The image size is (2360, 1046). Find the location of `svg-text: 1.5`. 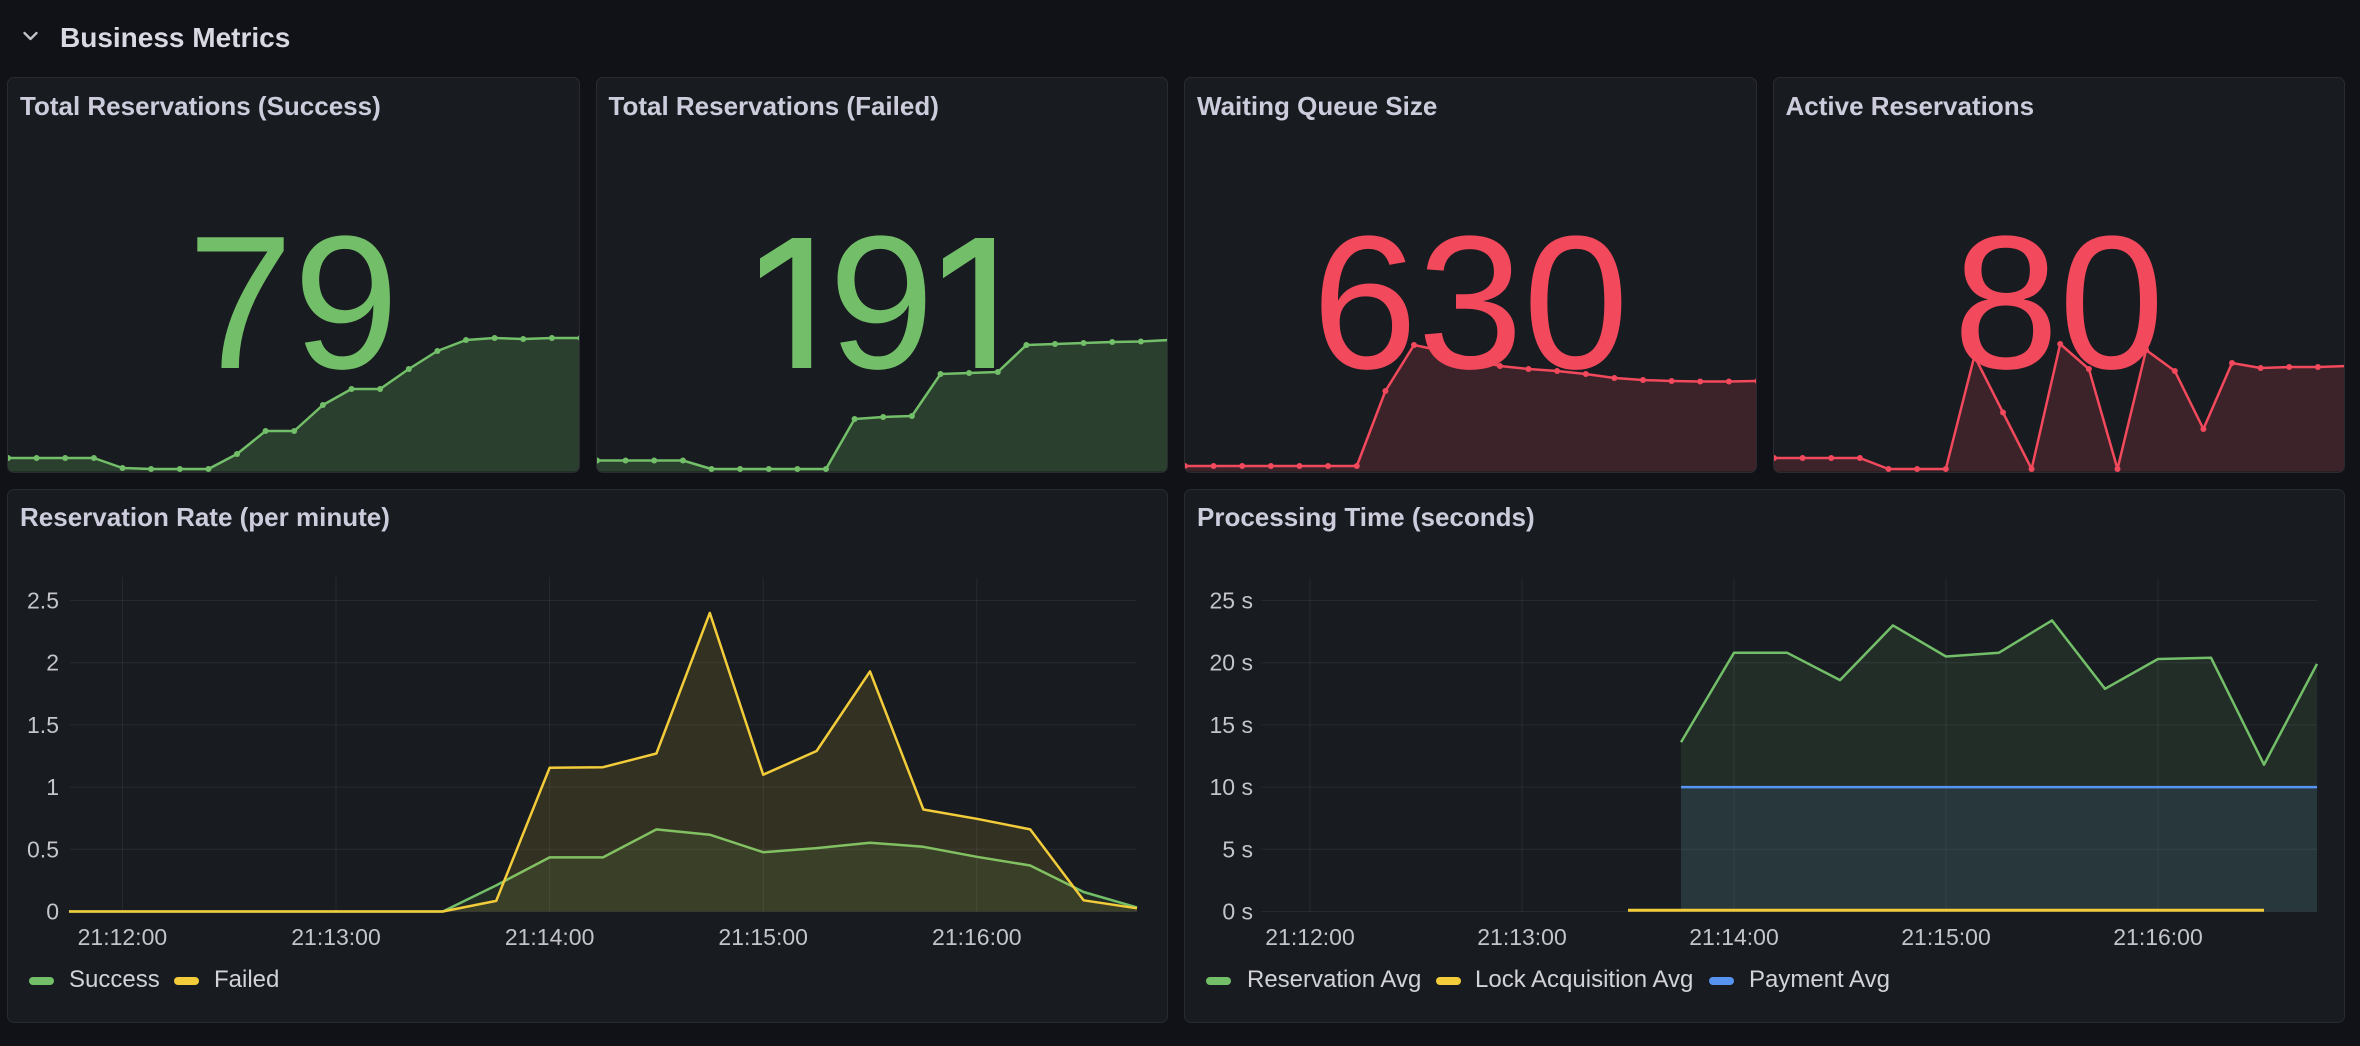

svg-text: 1.5 is located at coordinates (43, 724).